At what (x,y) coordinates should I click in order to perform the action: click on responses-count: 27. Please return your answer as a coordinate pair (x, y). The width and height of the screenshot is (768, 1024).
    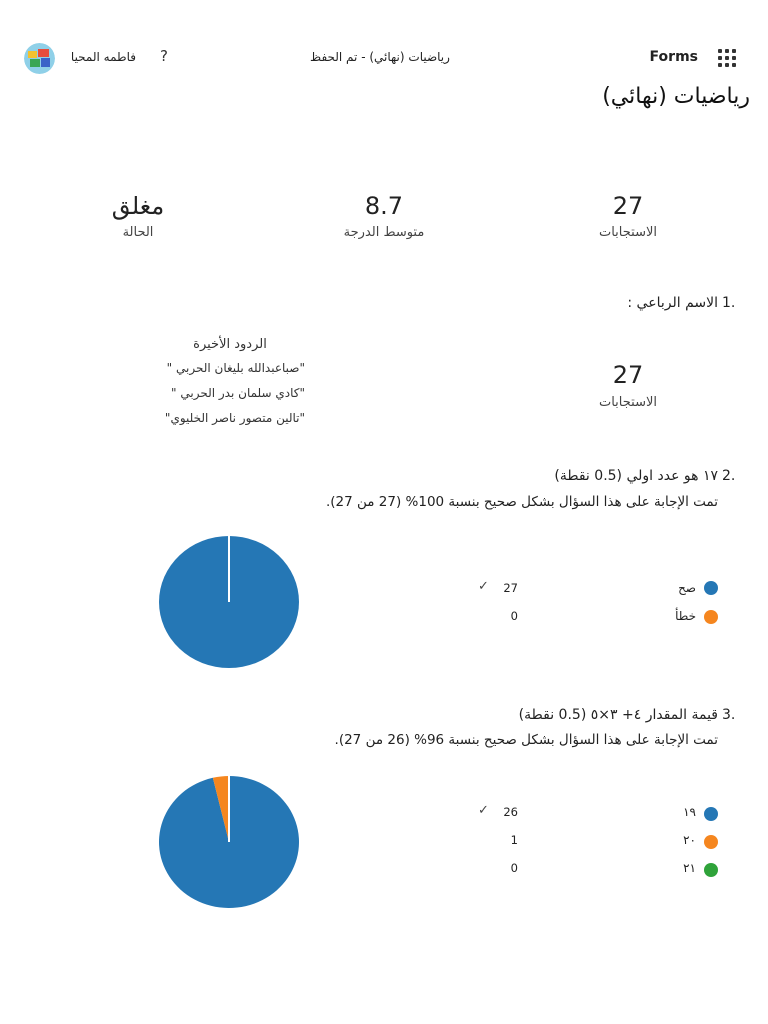
    Looking at the image, I should click on (628, 206).